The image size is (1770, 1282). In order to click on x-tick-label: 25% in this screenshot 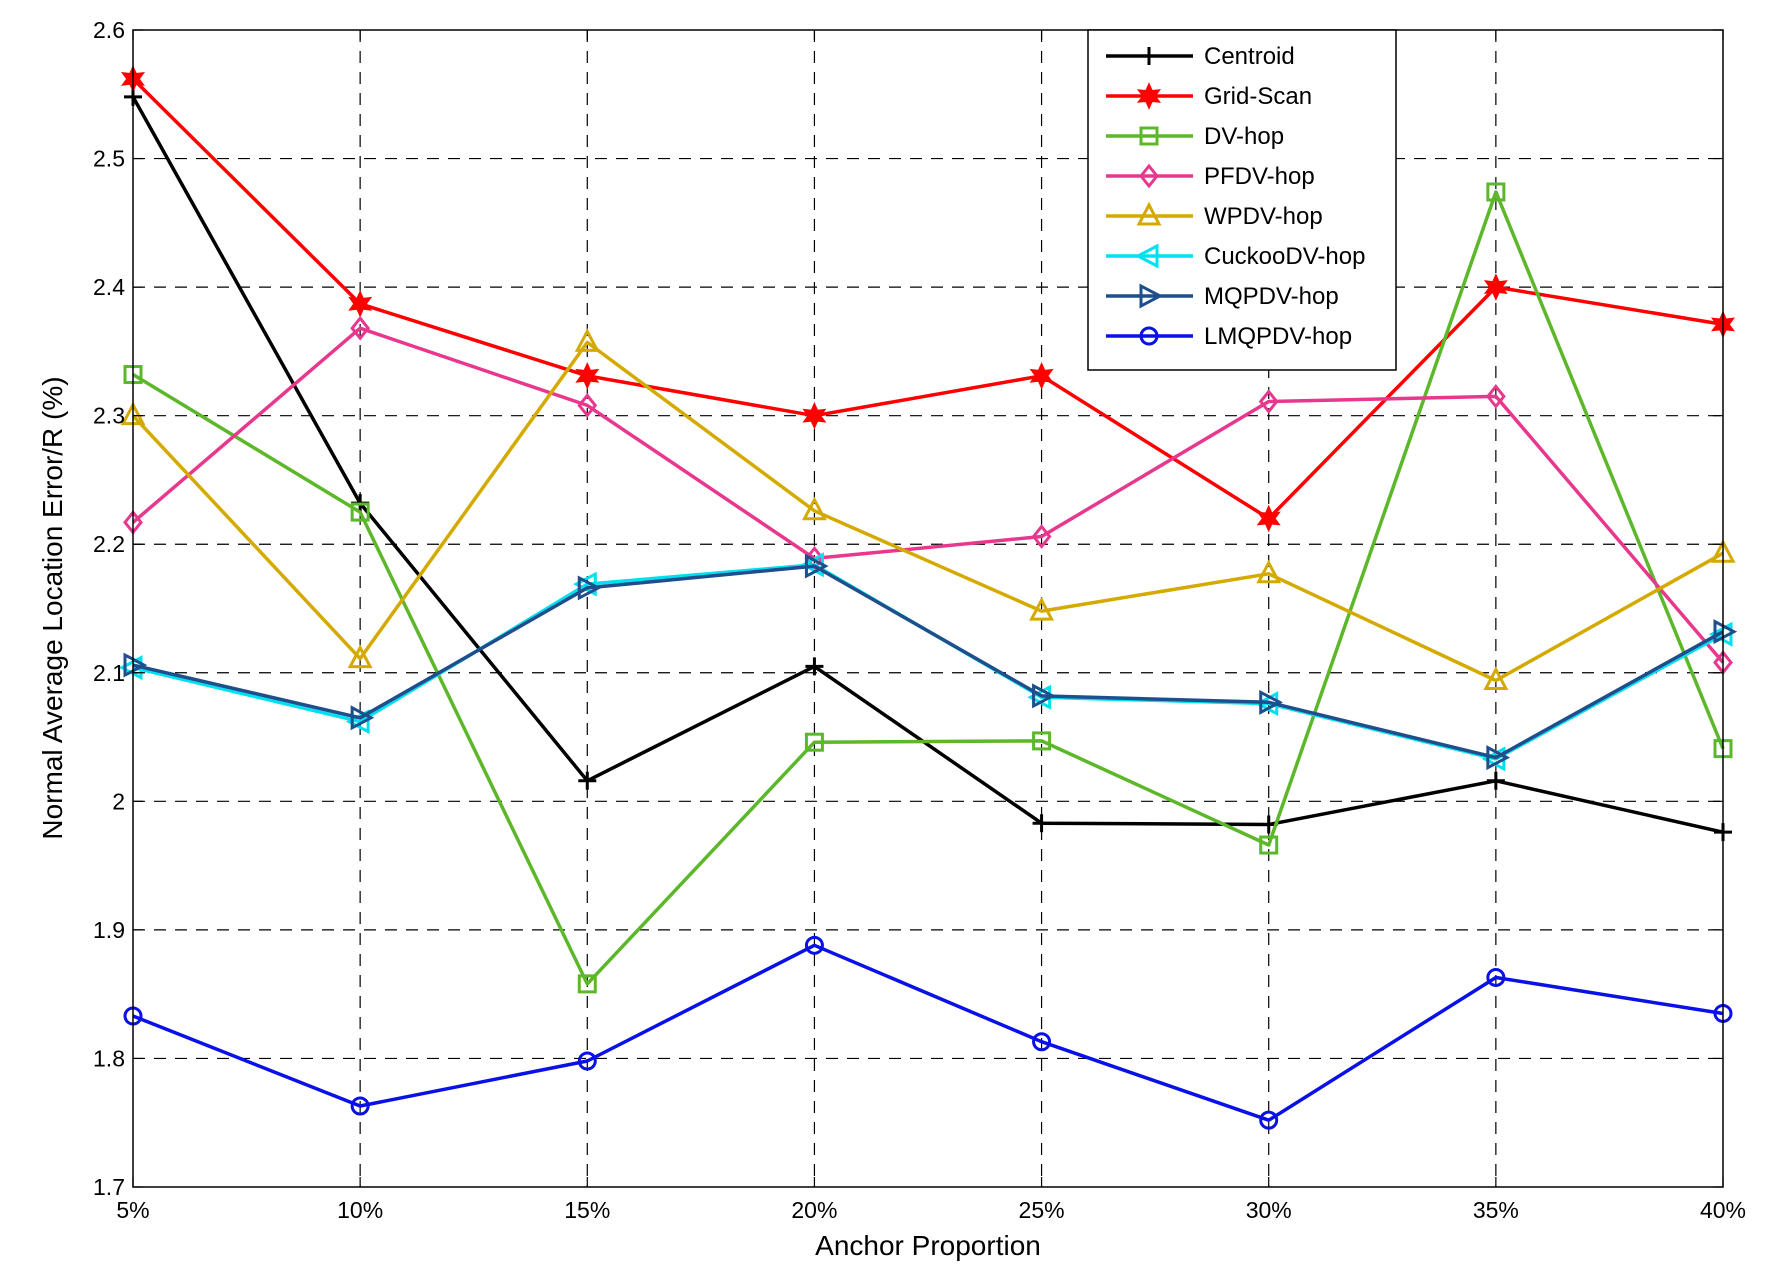, I will do `click(1042, 1210)`.